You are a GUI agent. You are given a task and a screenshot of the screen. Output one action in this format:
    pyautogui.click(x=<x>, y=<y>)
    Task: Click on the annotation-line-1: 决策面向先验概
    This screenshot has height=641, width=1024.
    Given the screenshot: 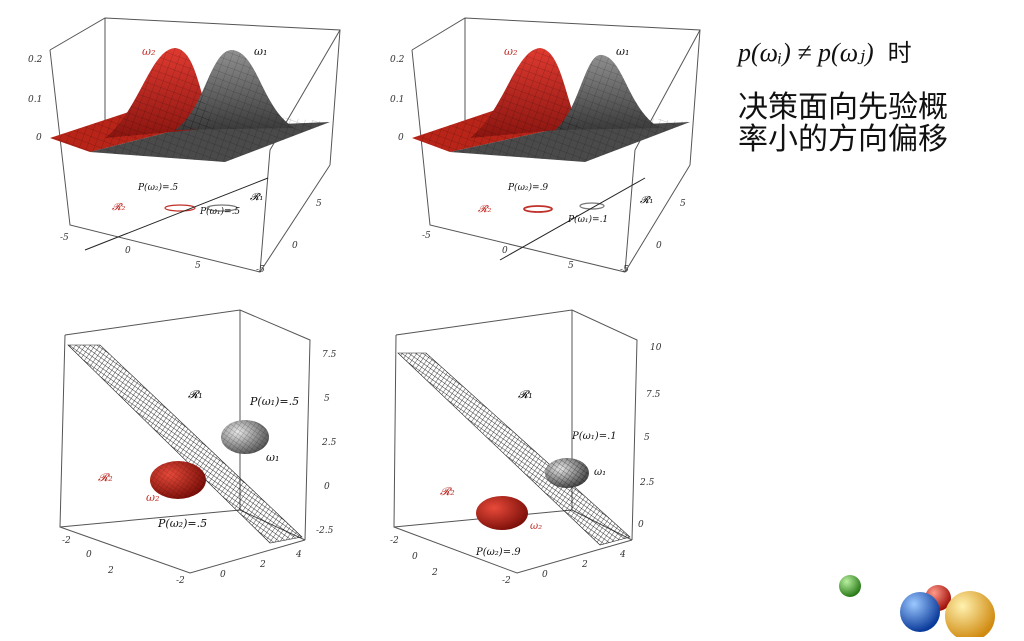 What is the action you would take?
    pyautogui.click(x=843, y=107)
    